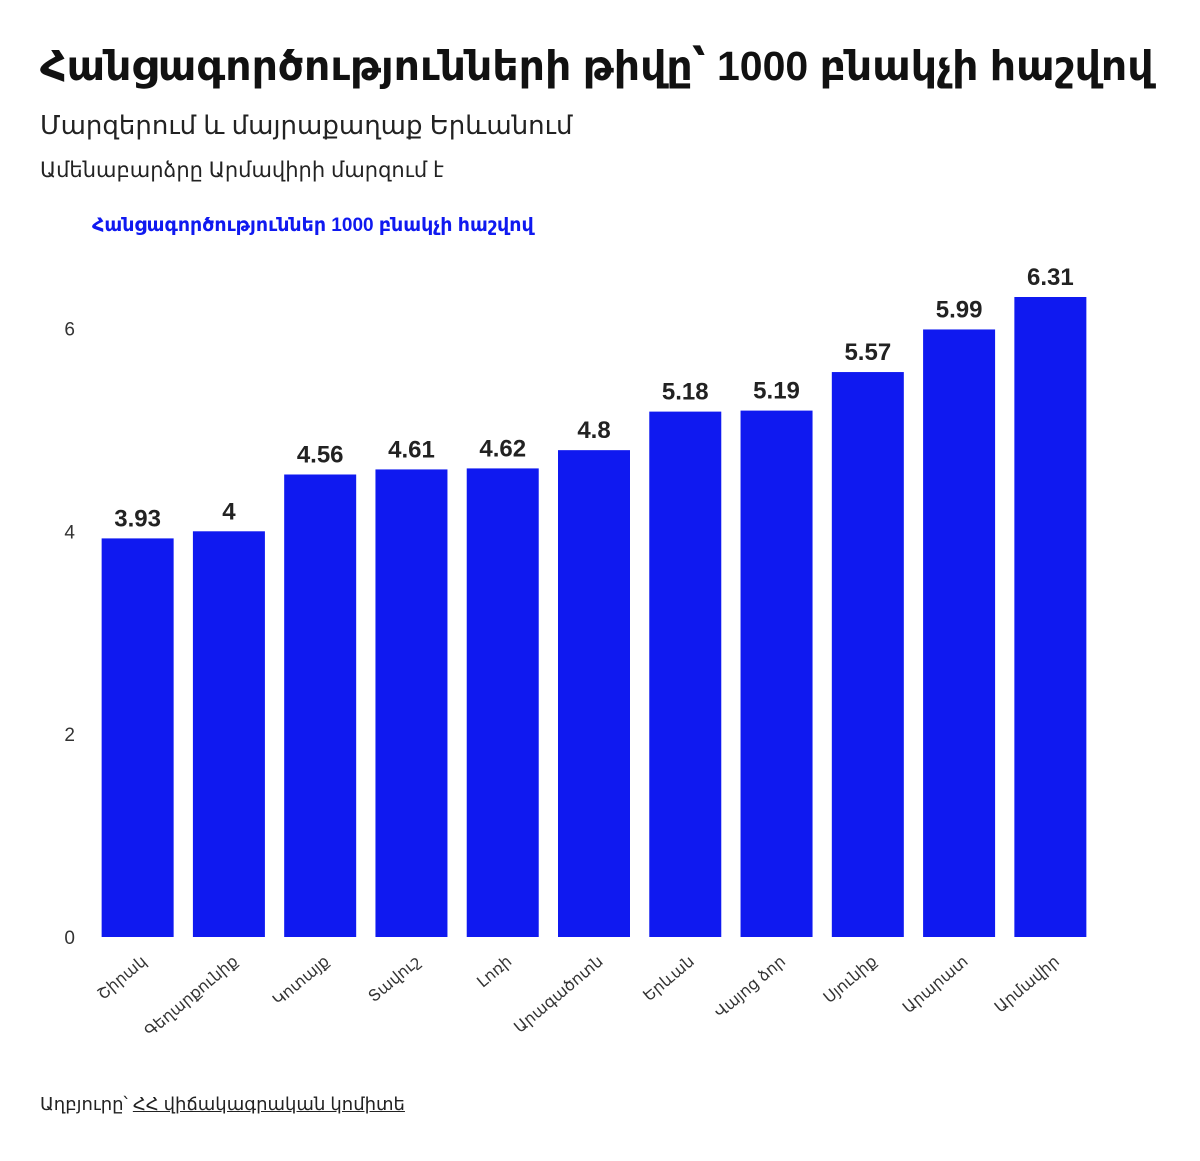 The height and width of the screenshot is (1161, 1200). What do you see at coordinates (122, 978) in the screenshot?
I see `x-tick-label: Շիրակ` at bounding box center [122, 978].